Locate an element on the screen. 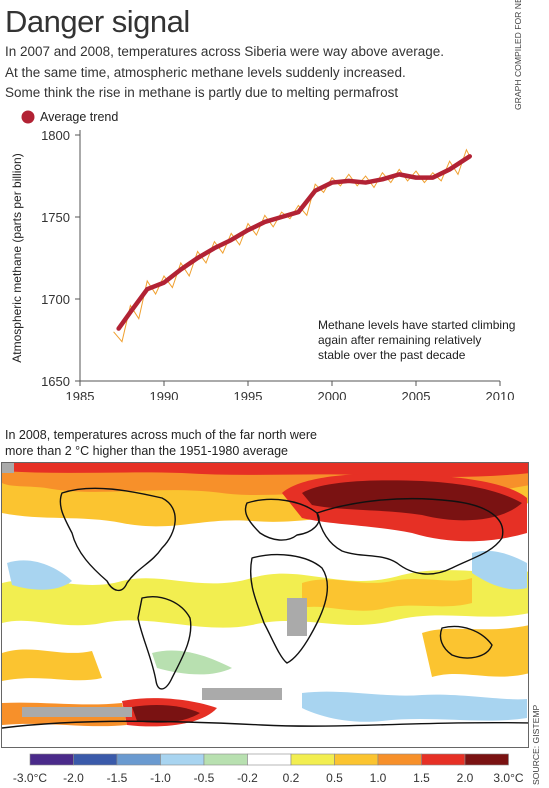 The height and width of the screenshot is (788, 549). y-axis-label: Atmospheric methane (parts per billion) is located at coordinates (17, 257).